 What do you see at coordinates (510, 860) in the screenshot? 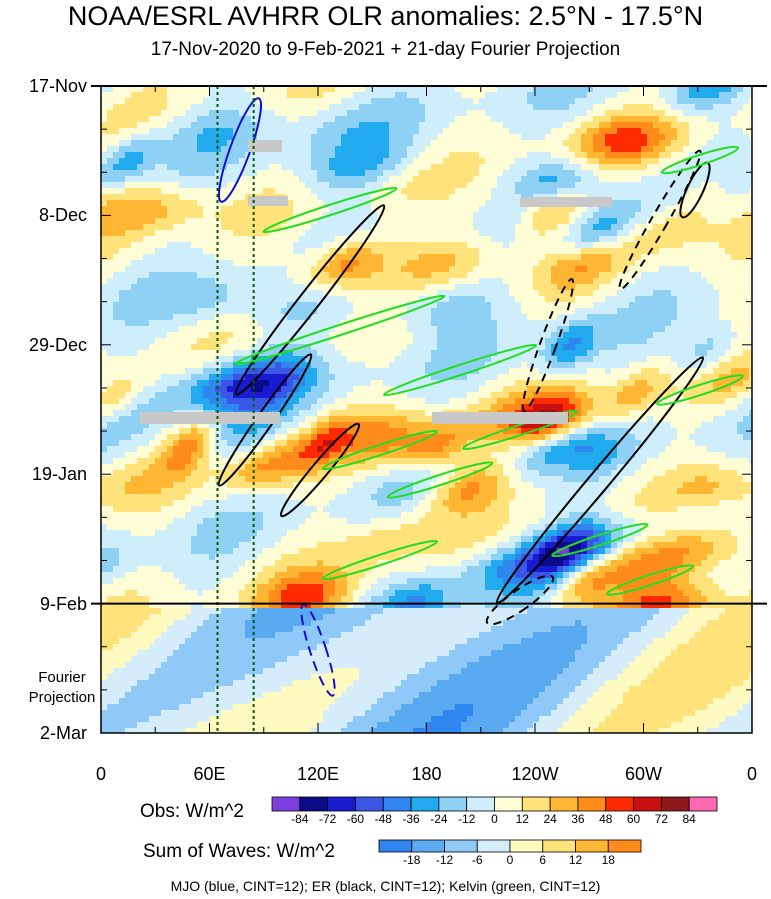
I see `waves-colorbar-tick-label: 0` at bounding box center [510, 860].